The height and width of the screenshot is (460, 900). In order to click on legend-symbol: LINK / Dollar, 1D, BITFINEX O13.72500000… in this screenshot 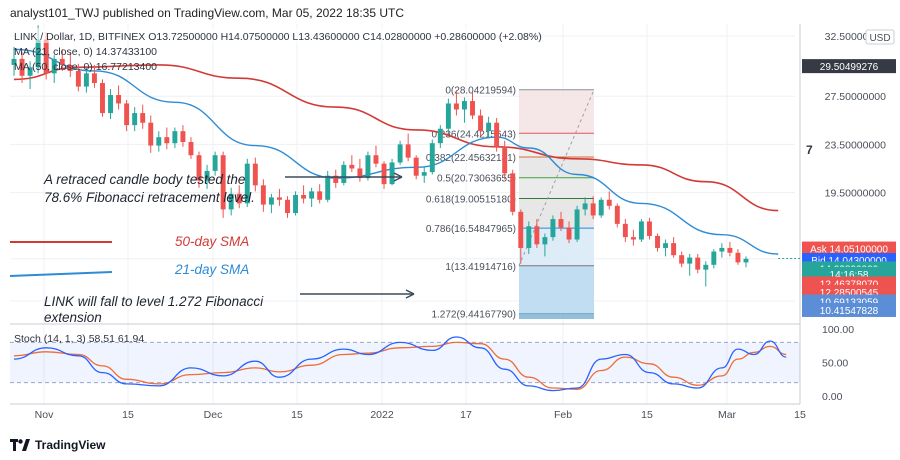, I will do `click(278, 37)`.